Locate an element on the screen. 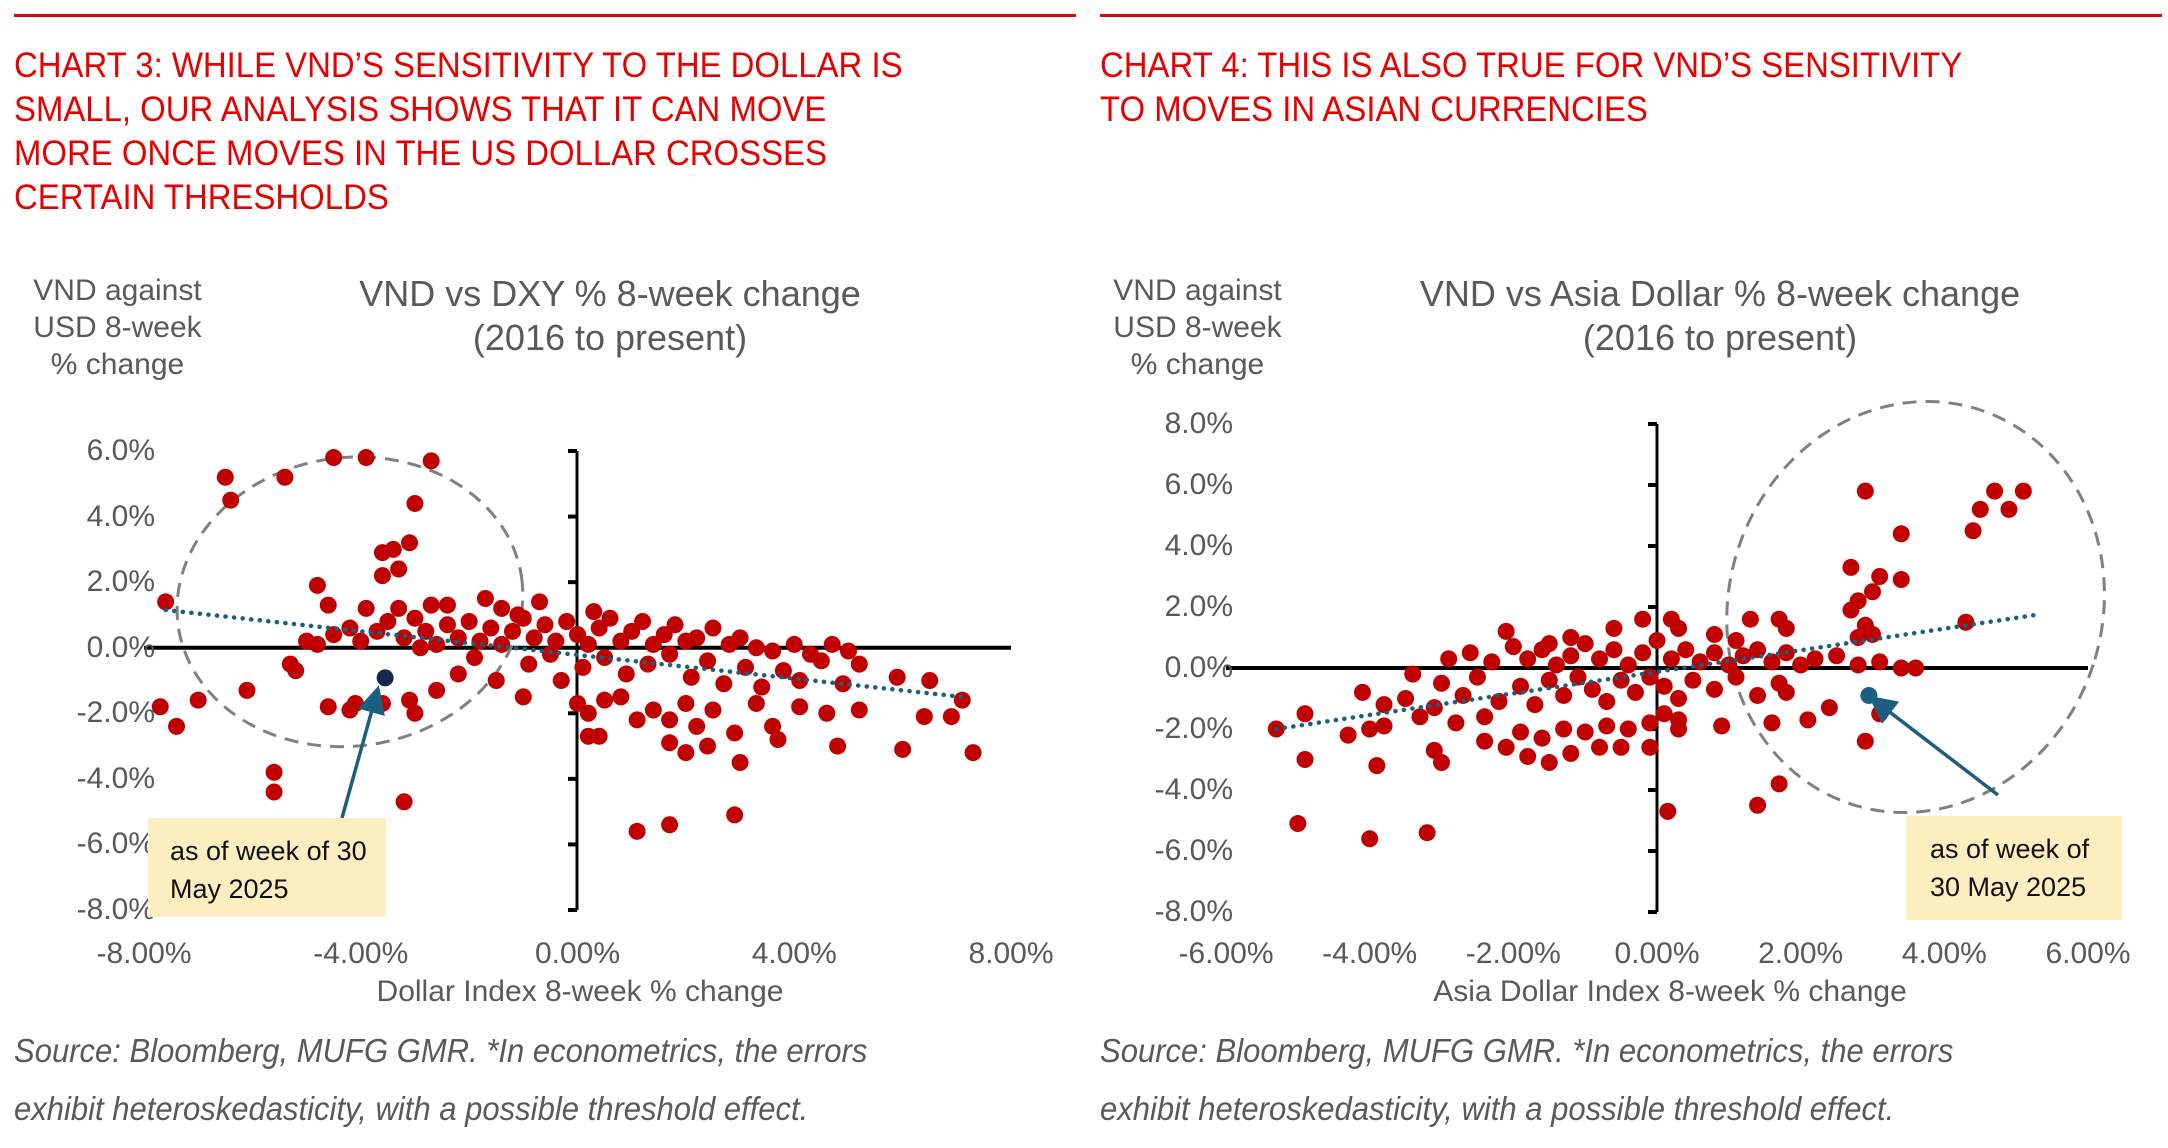 The width and height of the screenshot is (2168, 1148). y-axis-title-line: USD 8-week is located at coordinates (117, 327).